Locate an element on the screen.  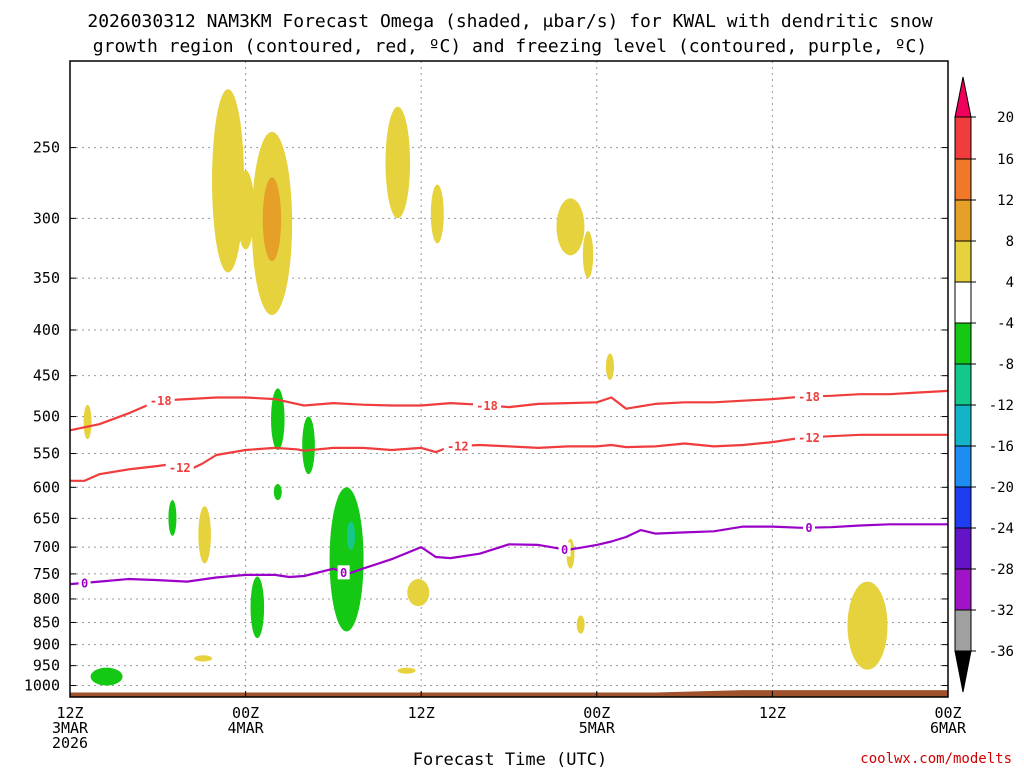
y-tick-label: 600 is located at coordinates (46, 487).